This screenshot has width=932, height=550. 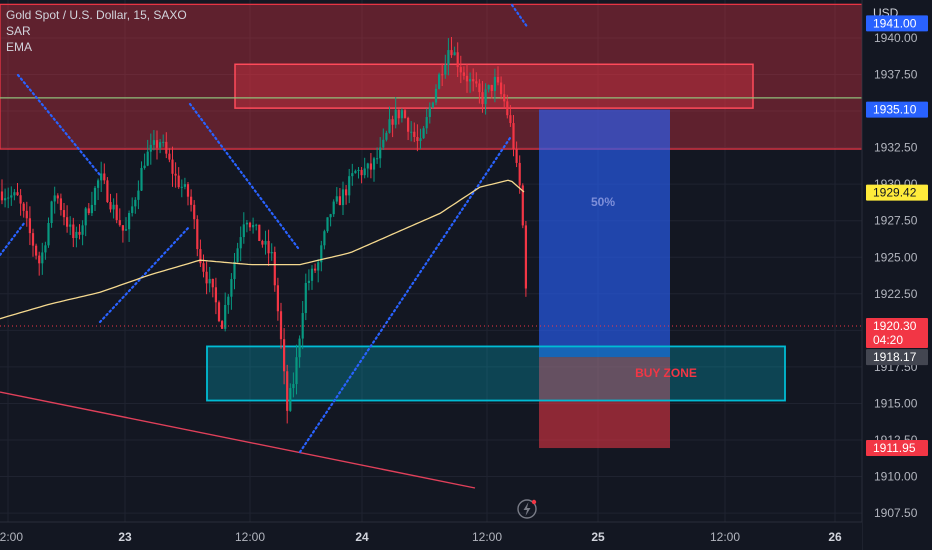 I want to click on entry-price-tag: 1918.17, so click(x=897, y=357).